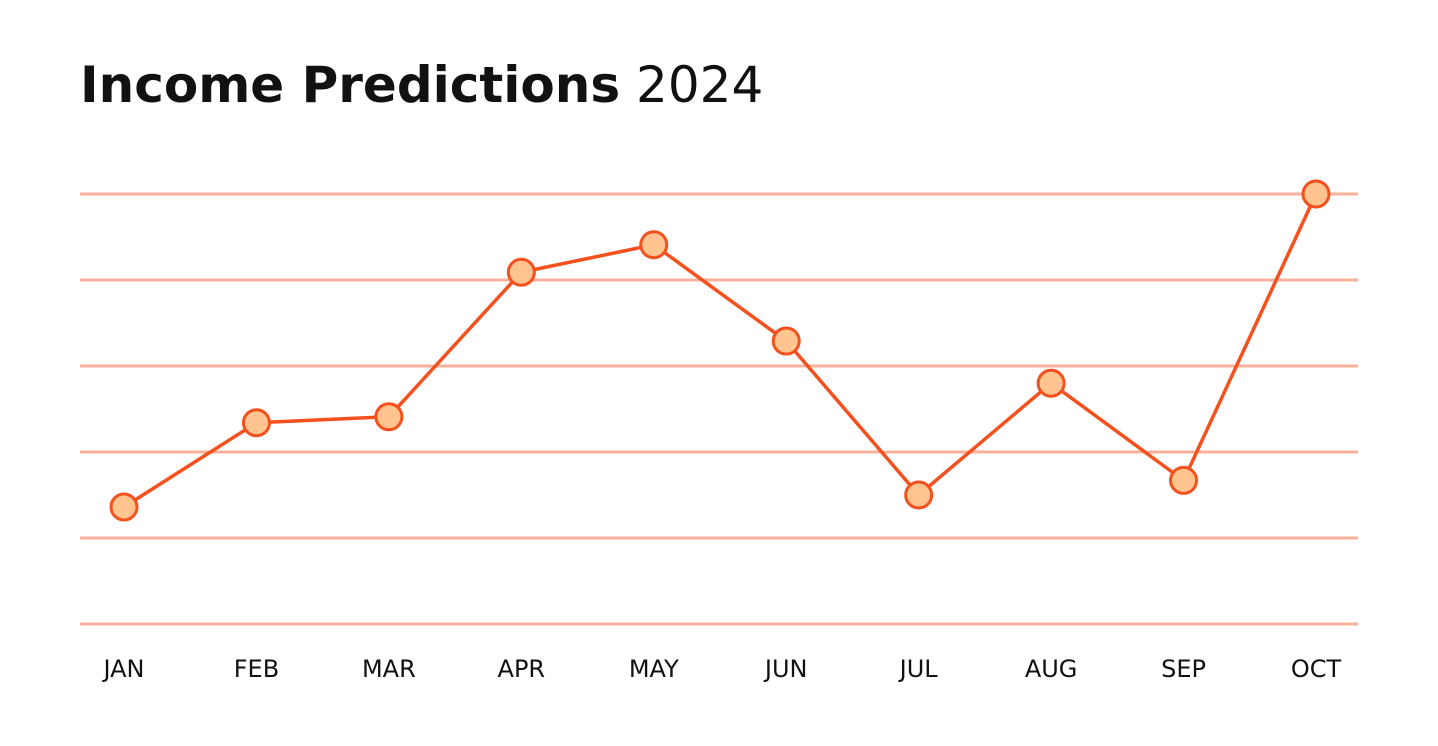 The height and width of the screenshot is (746, 1438). What do you see at coordinates (122, 669) in the screenshot?
I see `x-tick-label: JAN` at bounding box center [122, 669].